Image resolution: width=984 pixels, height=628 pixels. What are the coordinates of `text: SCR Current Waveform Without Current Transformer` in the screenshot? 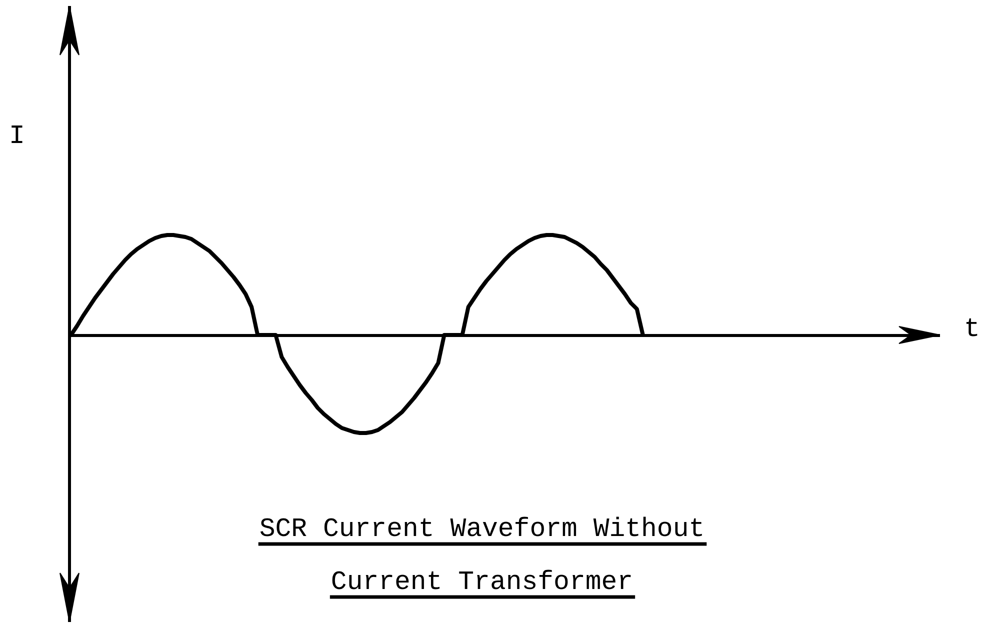 It's located at (482, 555).